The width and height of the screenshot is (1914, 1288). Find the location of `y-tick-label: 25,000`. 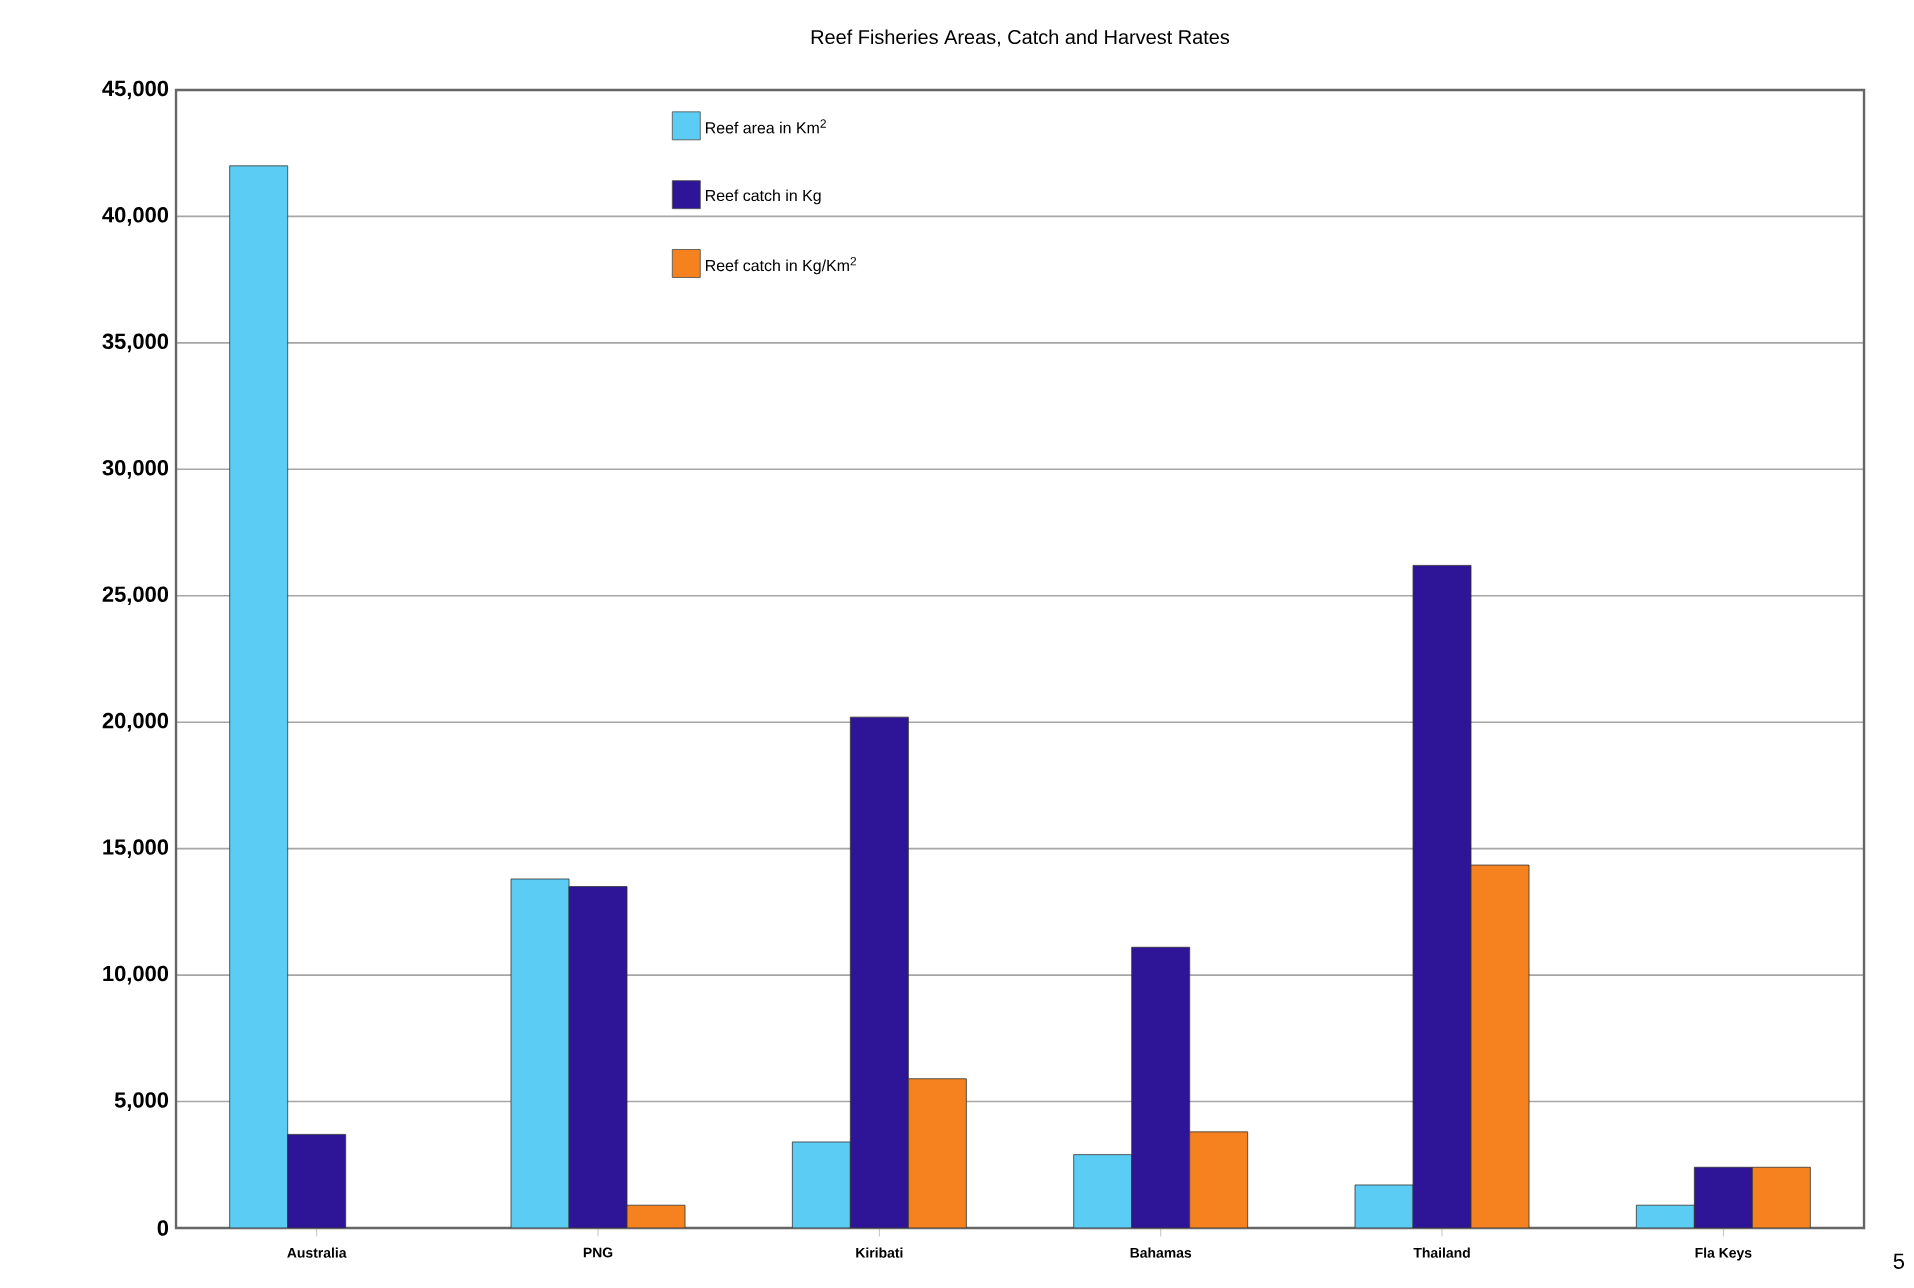

y-tick-label: 25,000 is located at coordinates (135, 596).